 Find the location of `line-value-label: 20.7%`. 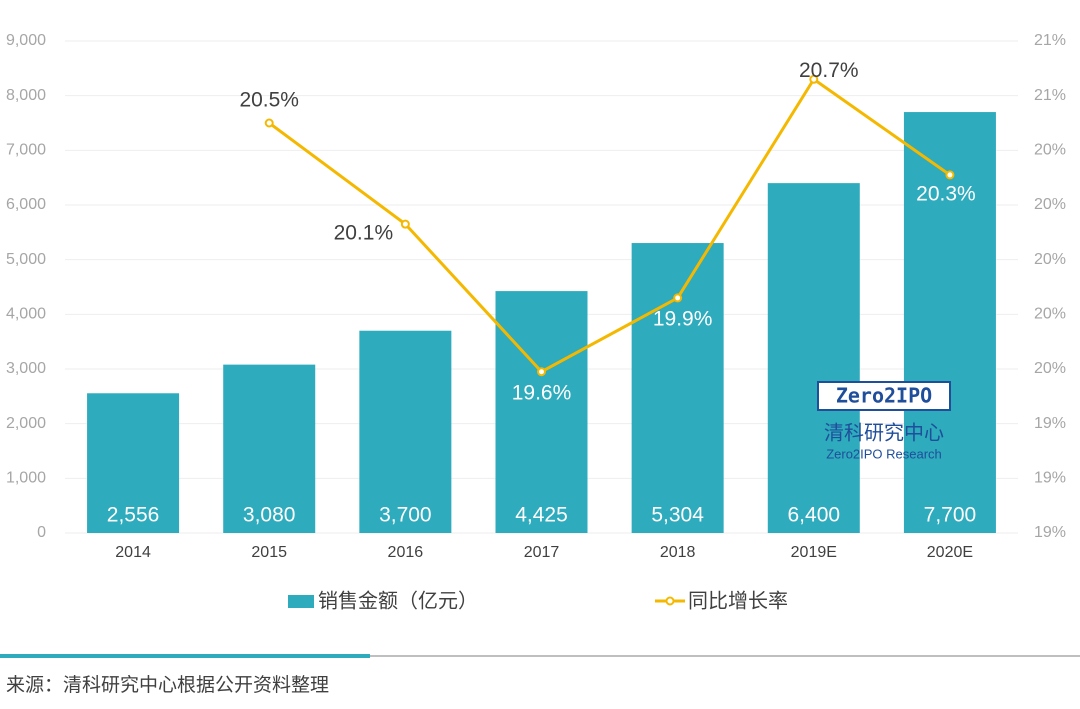

line-value-label: 20.7% is located at coordinates (829, 70).